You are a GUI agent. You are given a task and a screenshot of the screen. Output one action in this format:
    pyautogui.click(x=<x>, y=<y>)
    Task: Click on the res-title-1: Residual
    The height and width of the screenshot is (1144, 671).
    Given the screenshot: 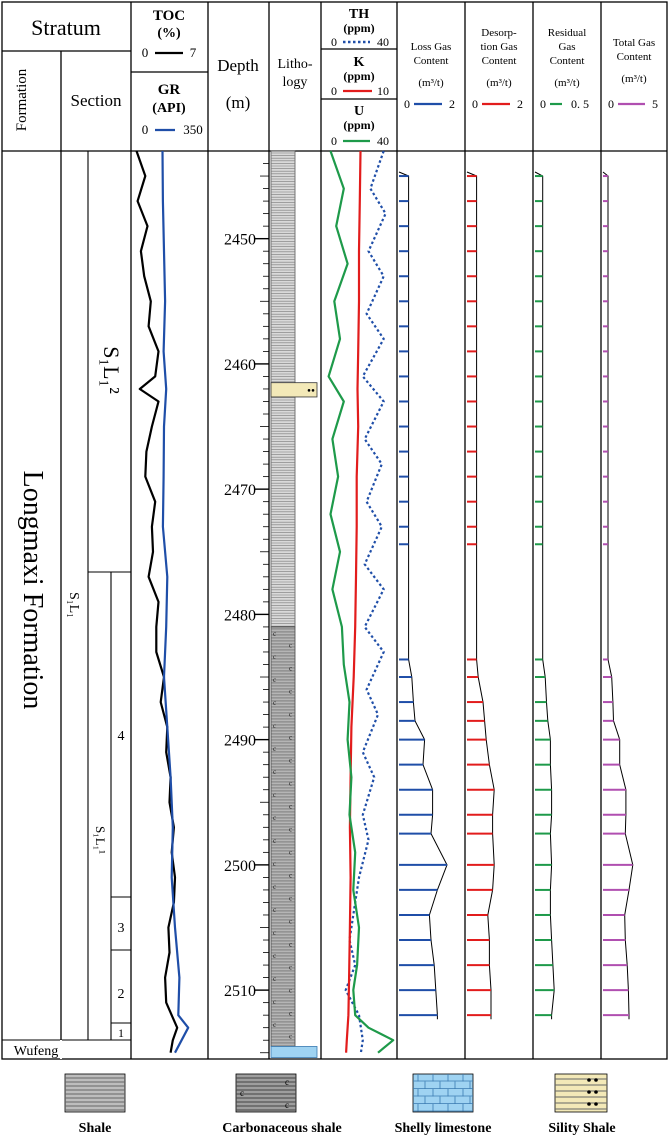 What is the action you would take?
    pyautogui.click(x=567, y=33)
    